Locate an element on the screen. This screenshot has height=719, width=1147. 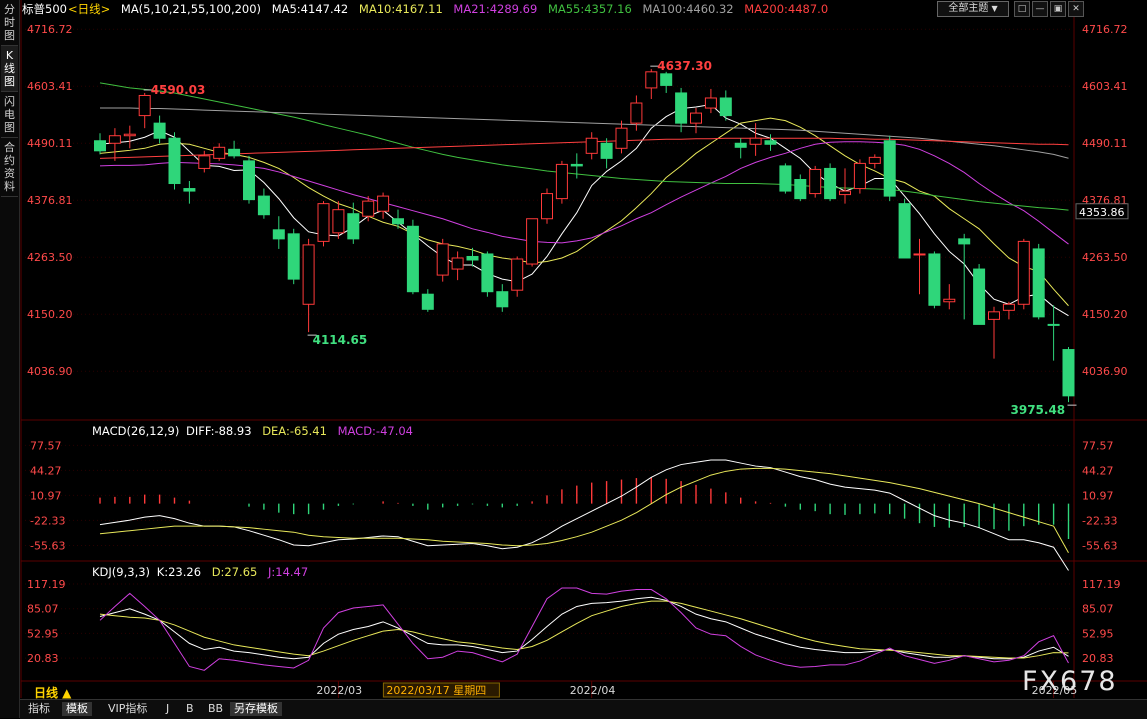
annotation-label: 4114.65 is located at coordinates (340, 340).